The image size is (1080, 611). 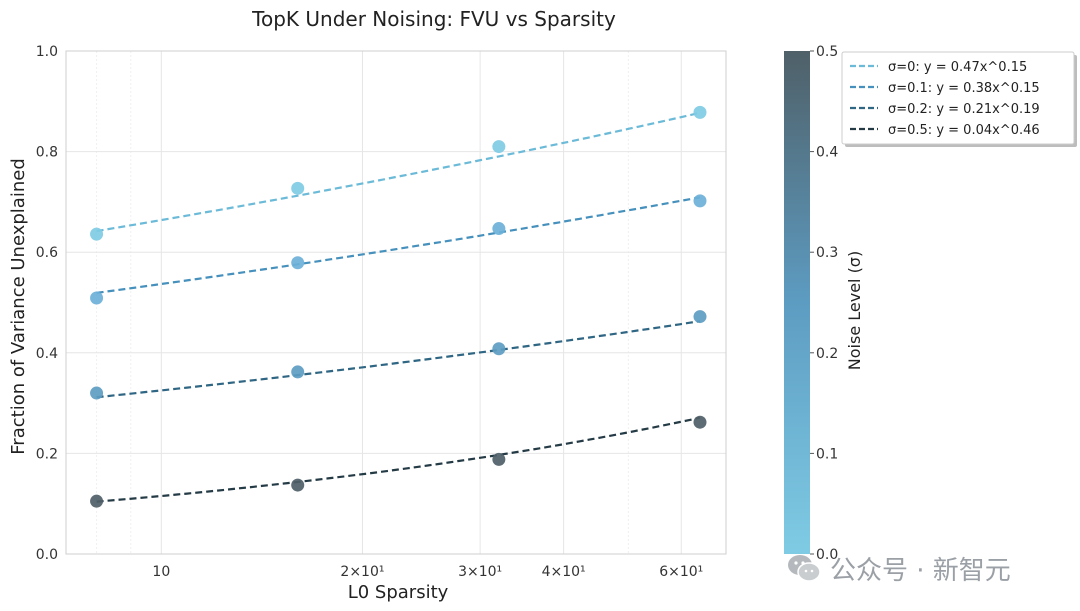 I want to click on colorbar, so click(x=797, y=302).